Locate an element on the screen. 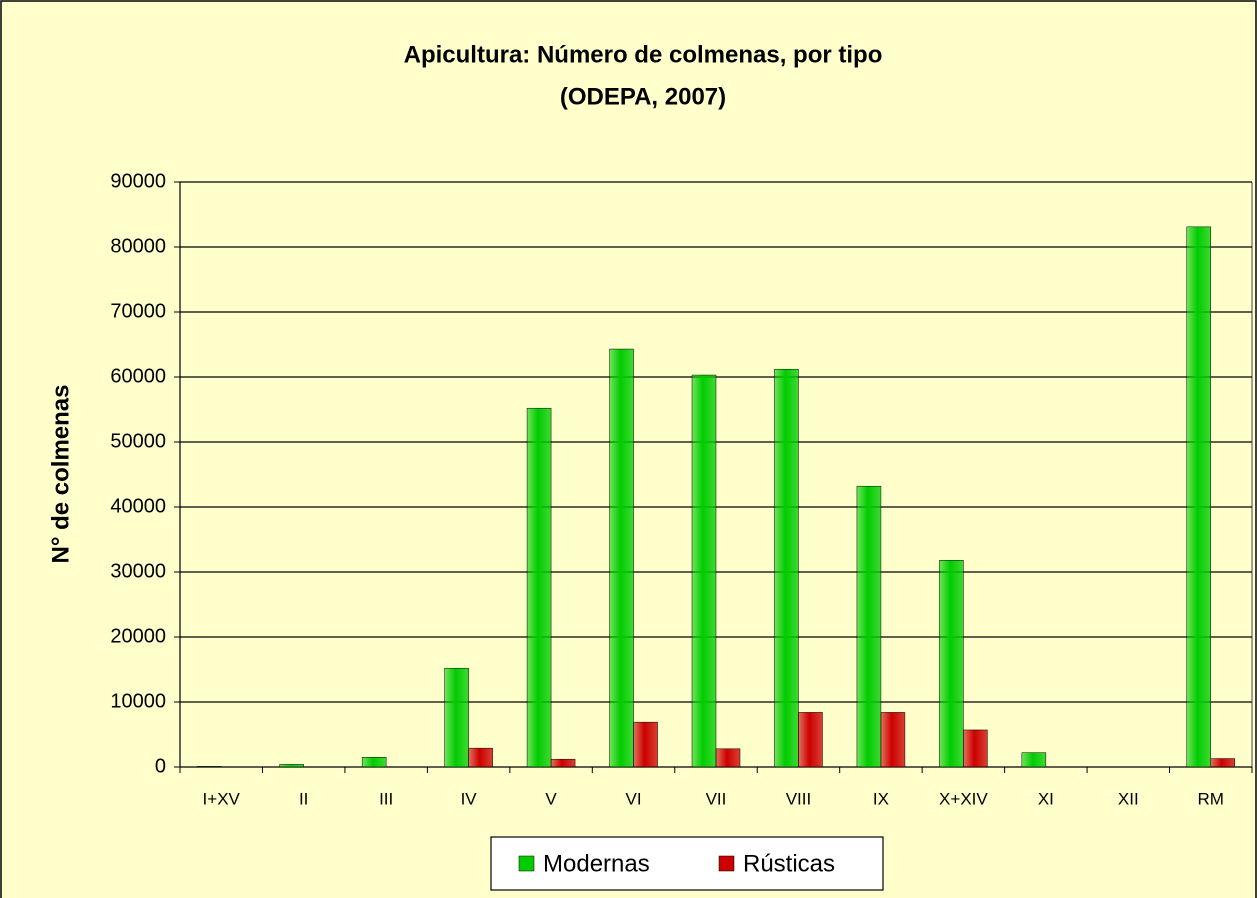  x-tick-label: III is located at coordinates (386, 798).